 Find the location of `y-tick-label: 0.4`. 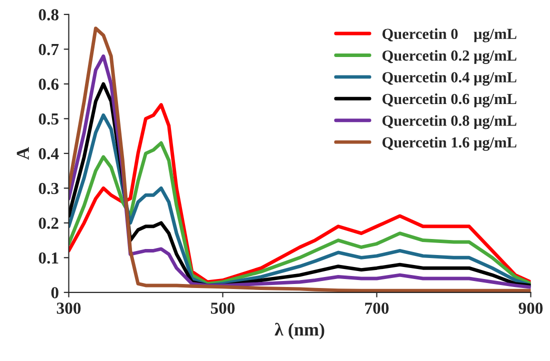

y-tick-label: 0.4 is located at coordinates (48, 154).